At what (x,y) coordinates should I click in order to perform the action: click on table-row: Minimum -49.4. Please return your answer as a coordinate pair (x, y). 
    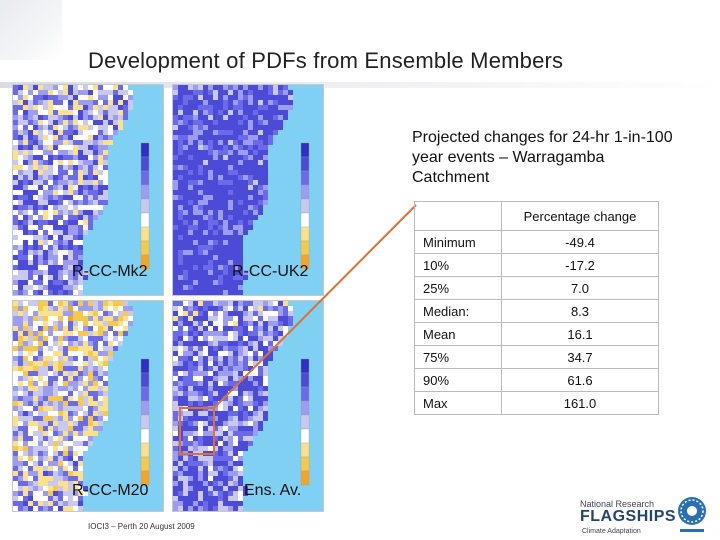
    Looking at the image, I should click on (536, 242).